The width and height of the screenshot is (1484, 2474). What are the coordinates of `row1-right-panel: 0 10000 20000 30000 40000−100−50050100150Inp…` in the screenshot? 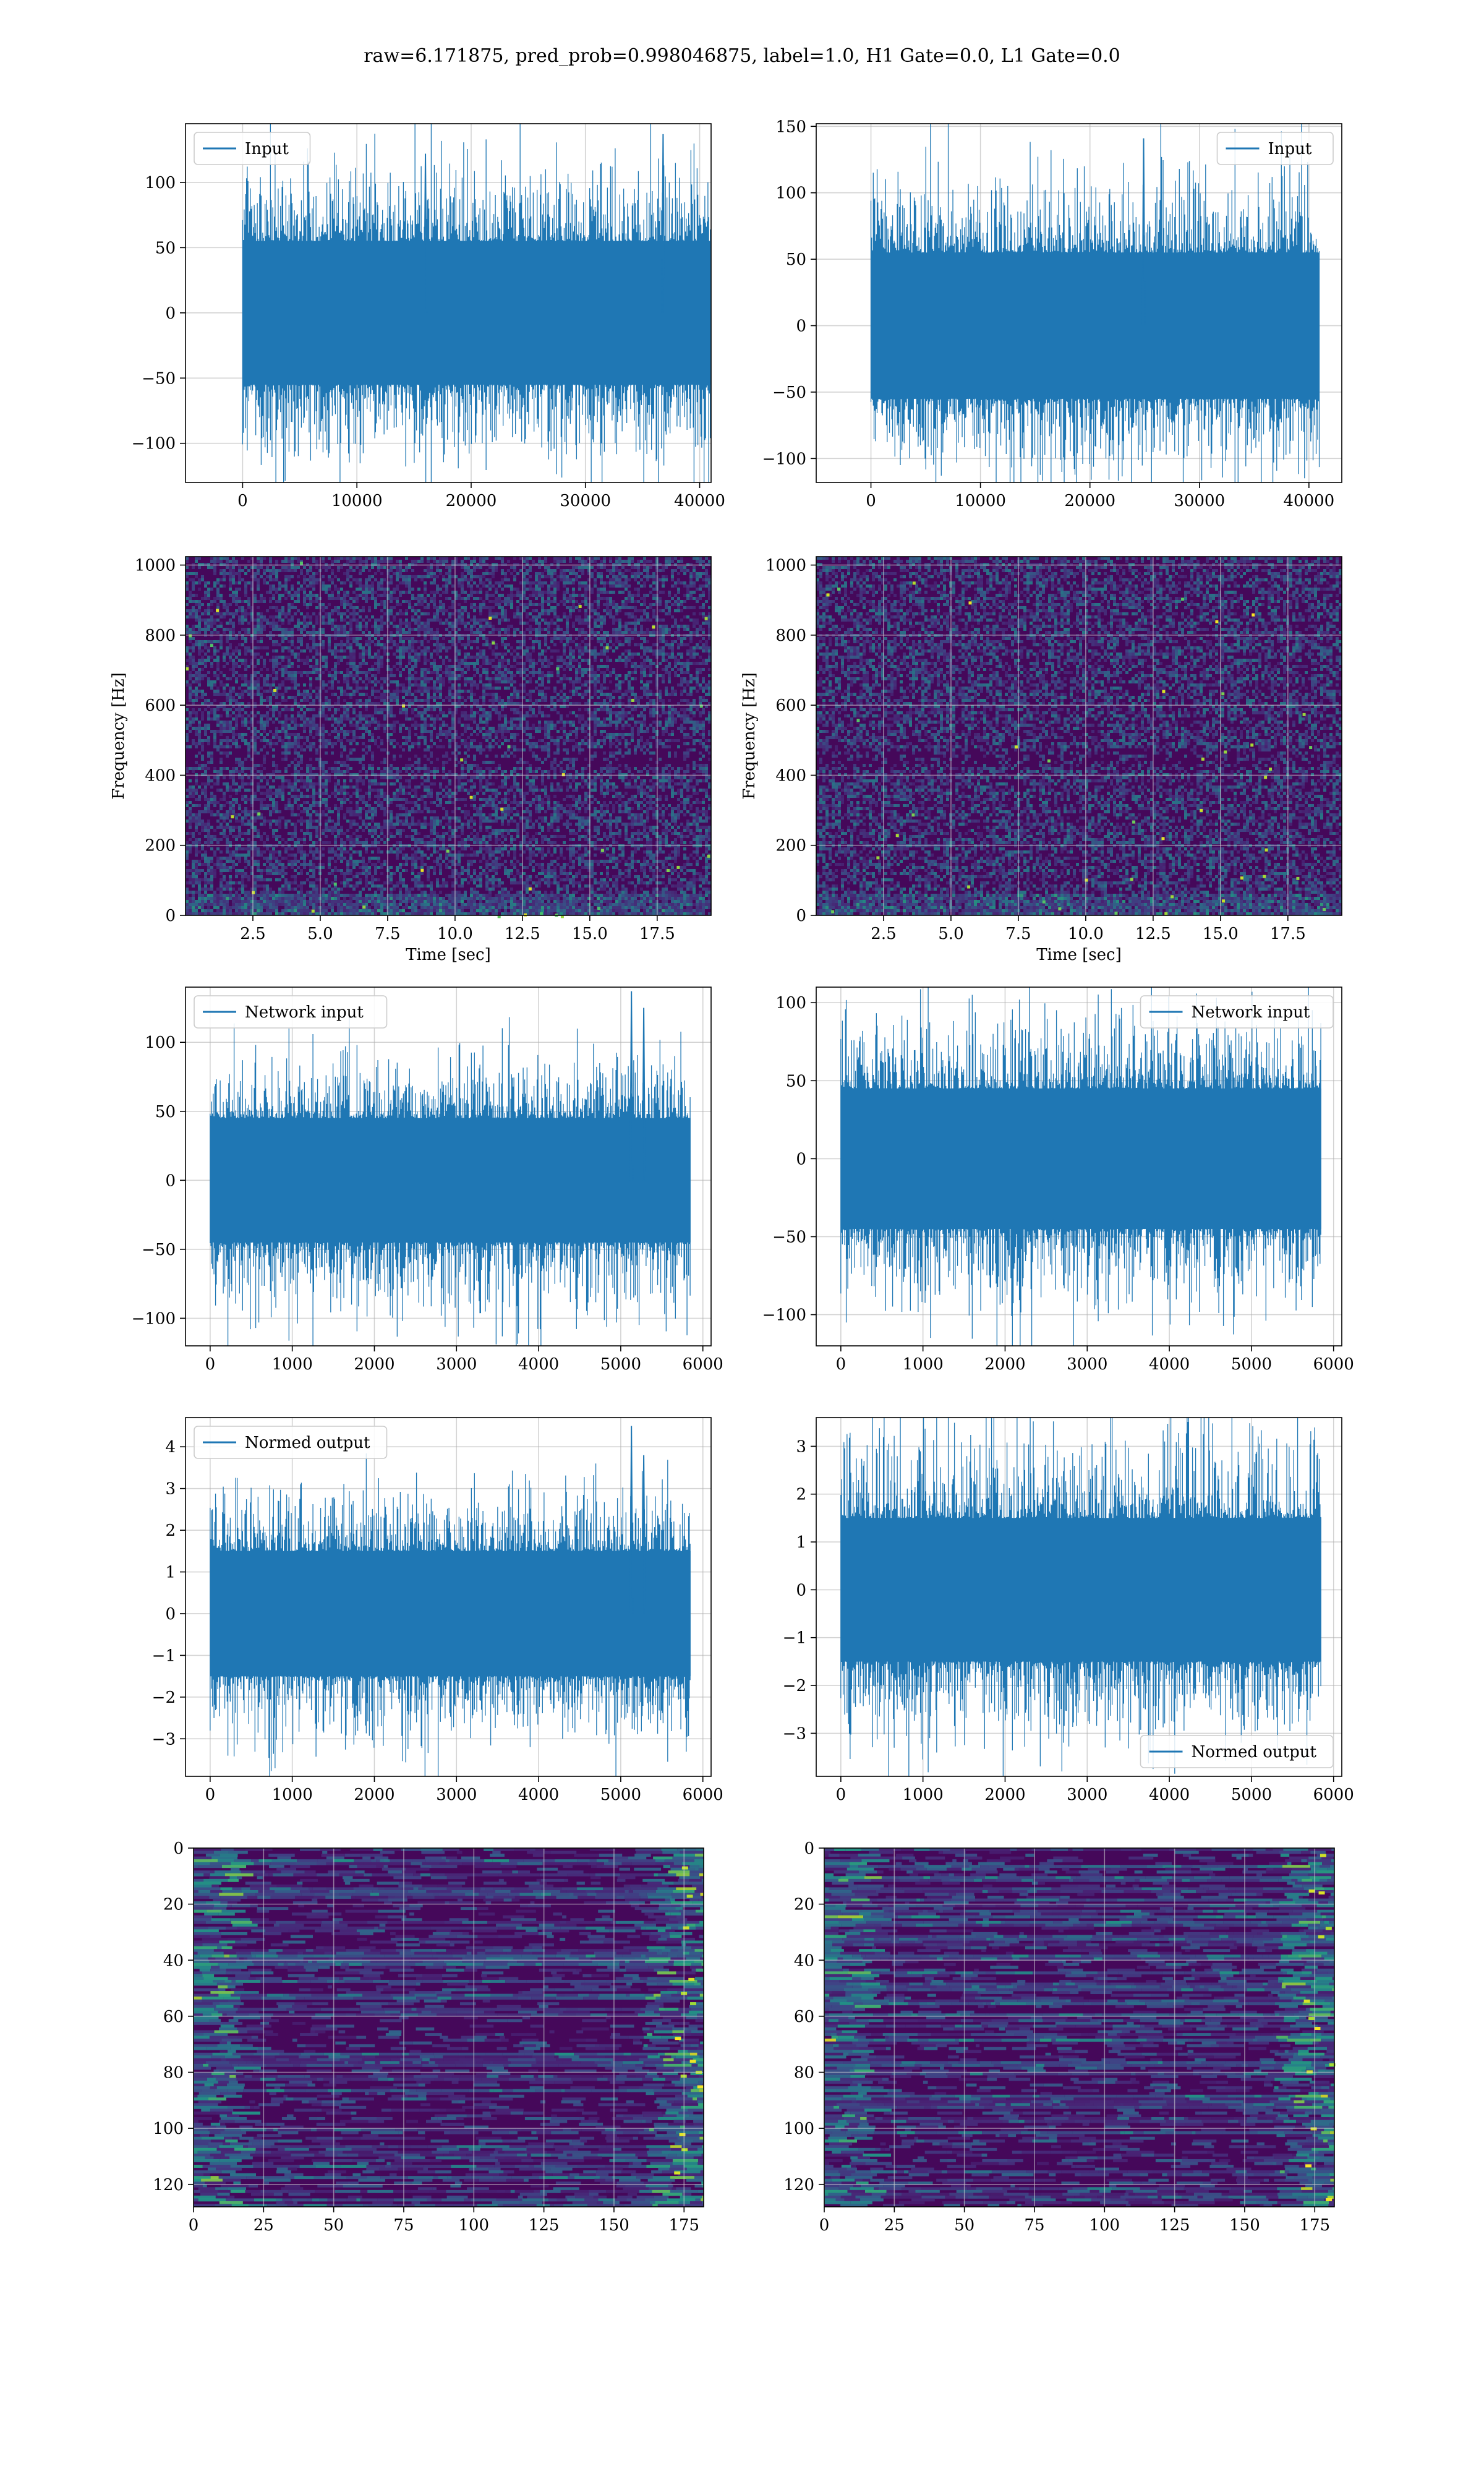 It's located at (1052, 311).